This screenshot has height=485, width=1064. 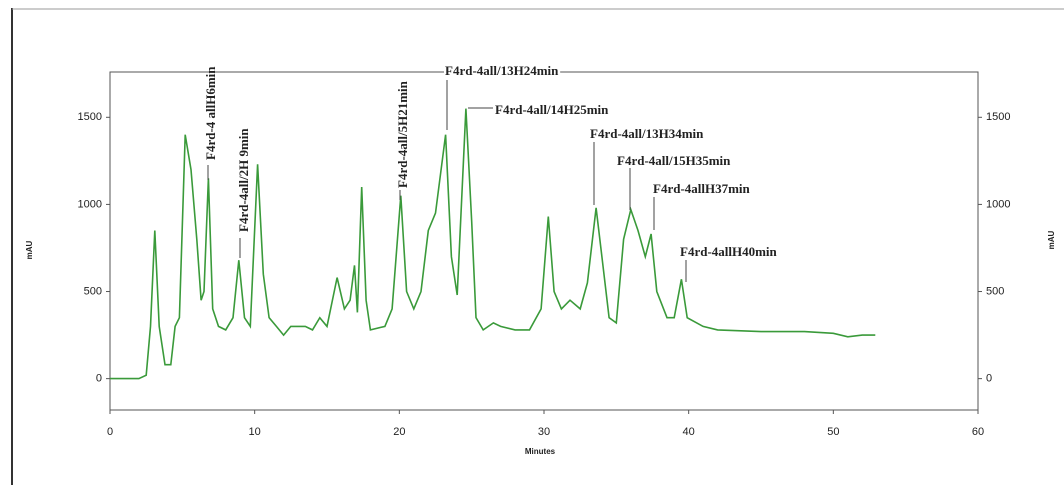 I want to click on annotation: F4rd-4all/14H25min, so click(x=552, y=109).